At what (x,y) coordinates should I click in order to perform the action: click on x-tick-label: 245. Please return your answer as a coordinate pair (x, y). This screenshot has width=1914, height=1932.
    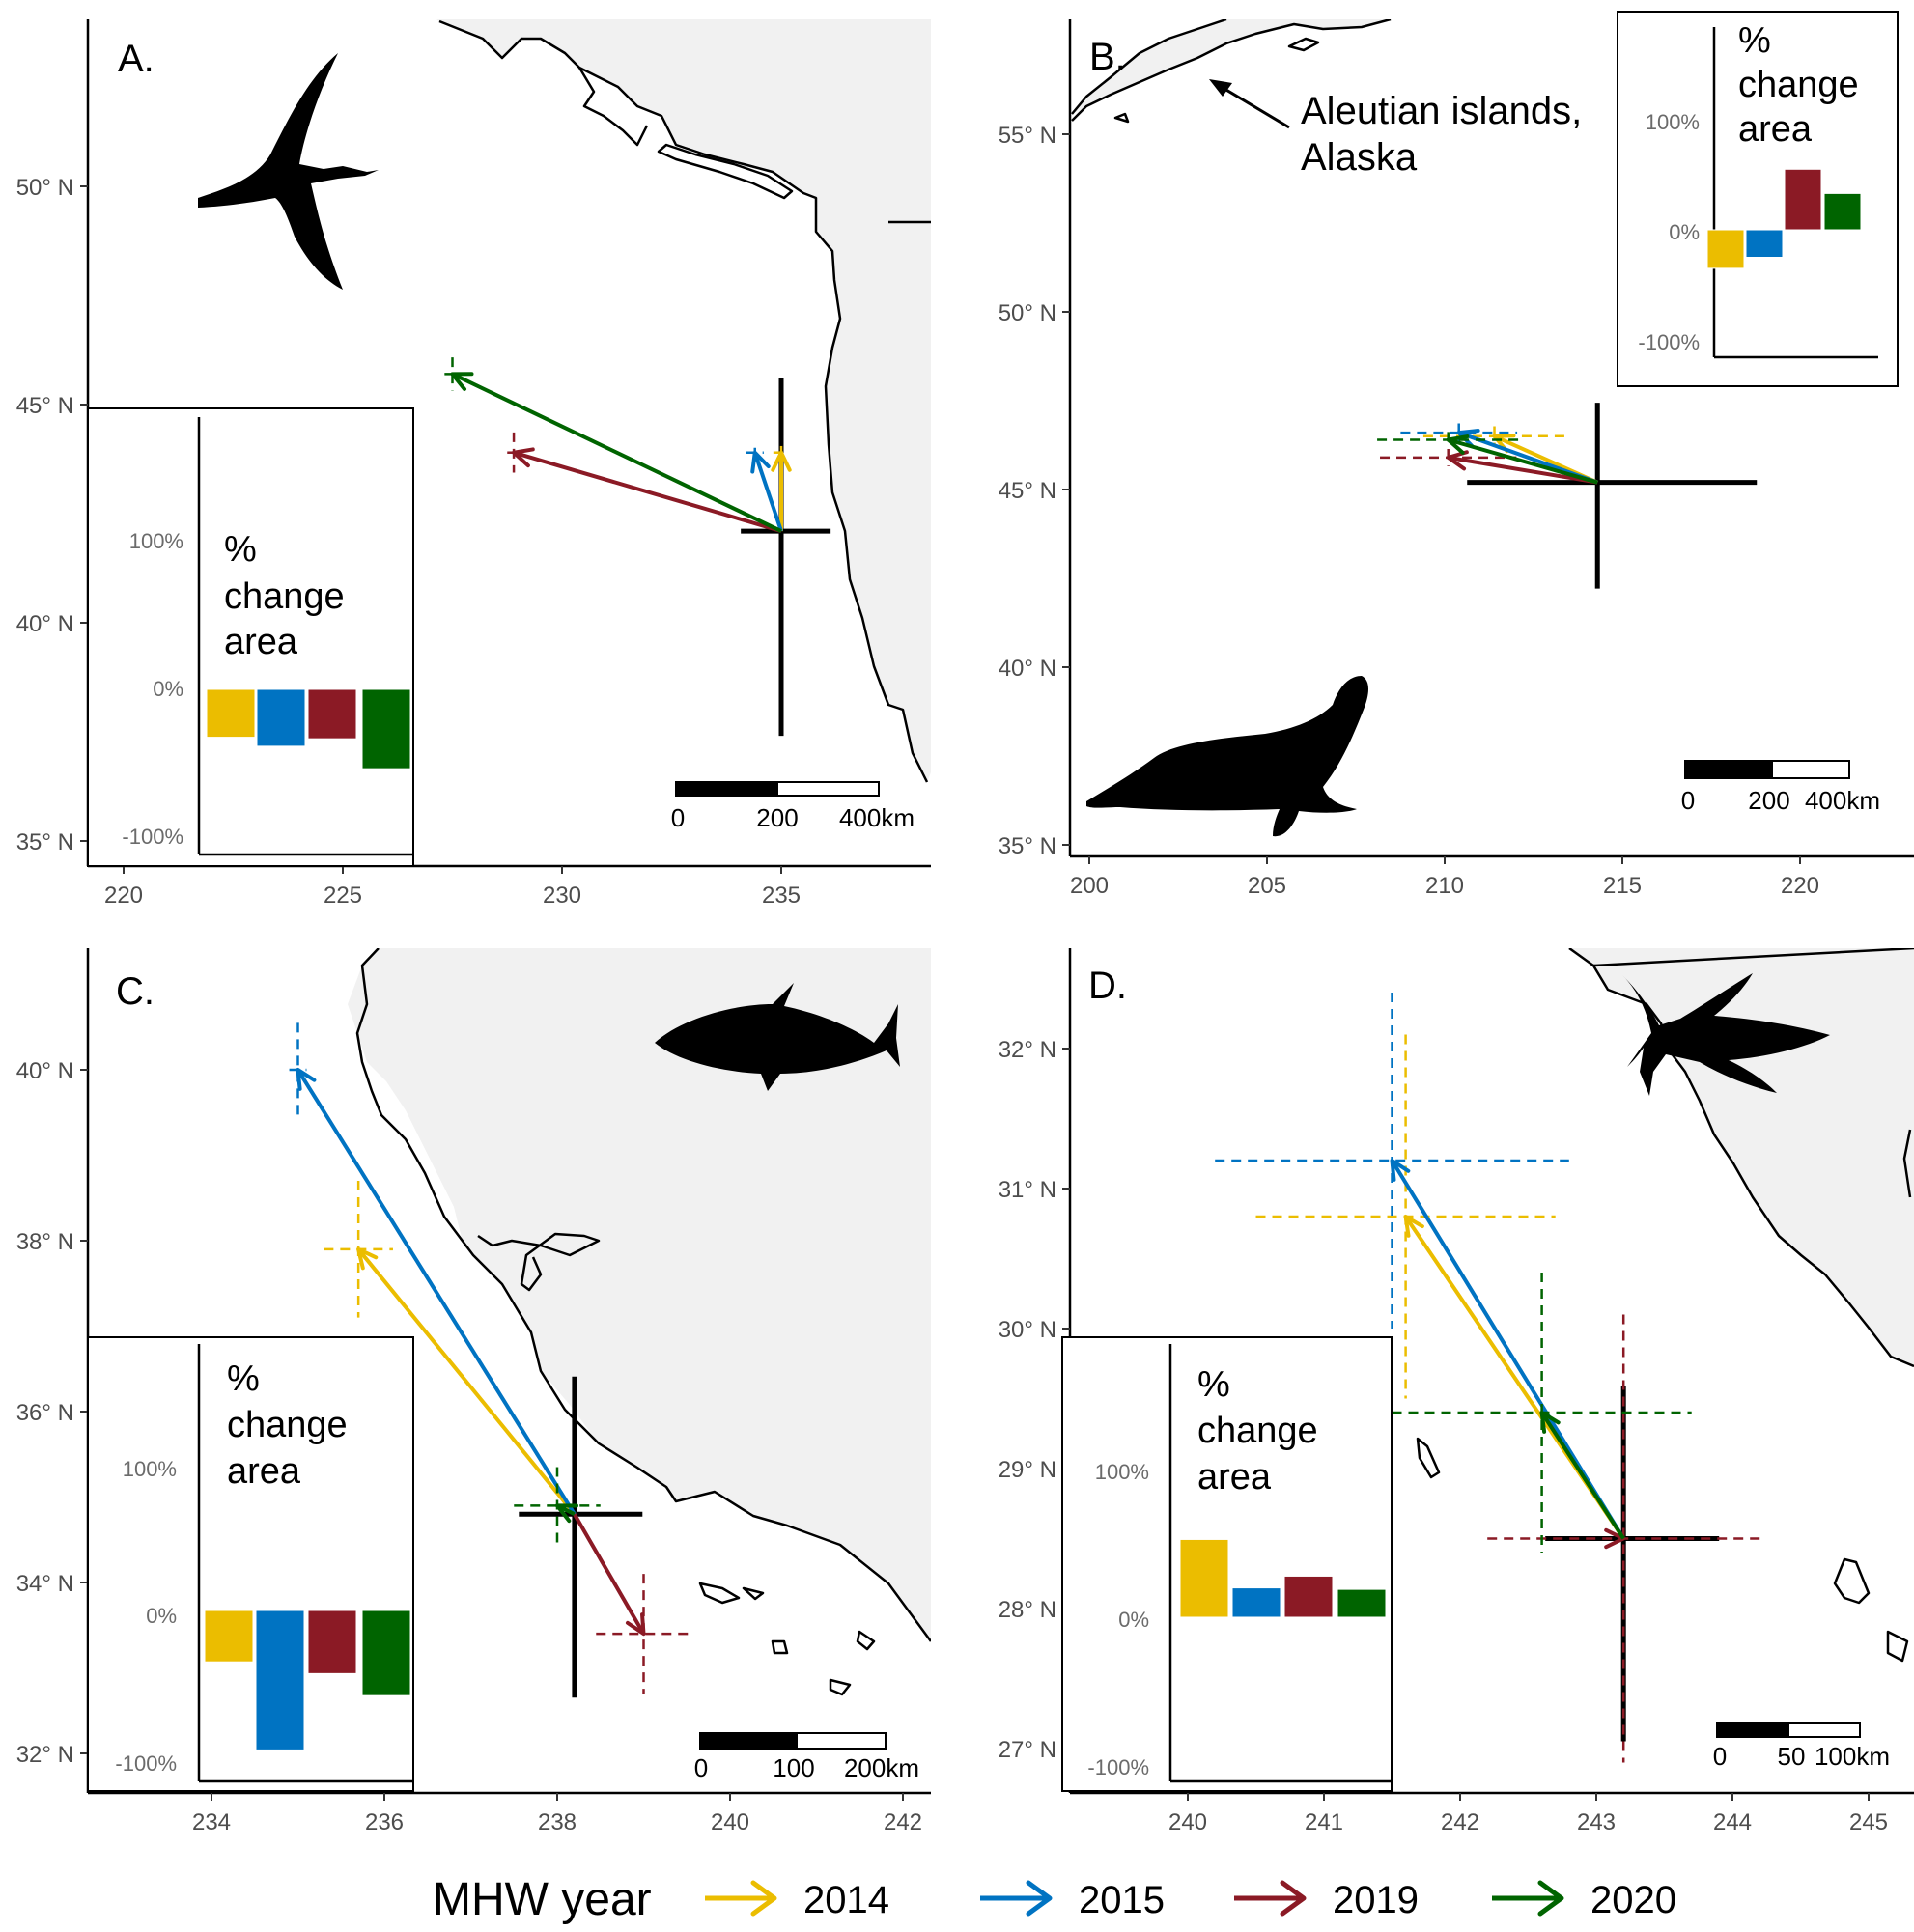
    Looking at the image, I should click on (1869, 1822).